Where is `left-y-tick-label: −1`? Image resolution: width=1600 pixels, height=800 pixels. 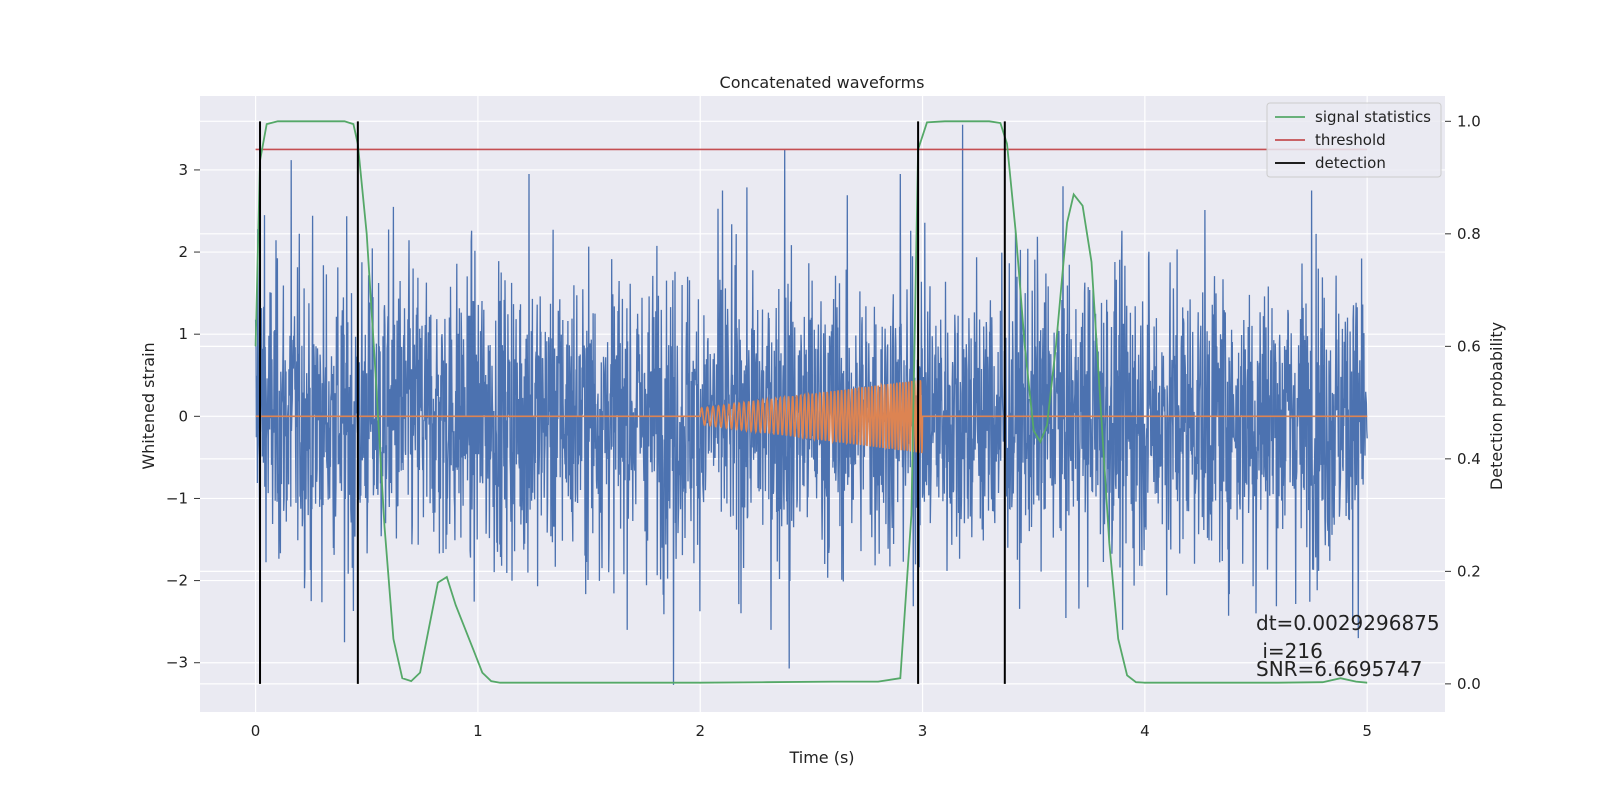 left-y-tick-label: −1 is located at coordinates (177, 498).